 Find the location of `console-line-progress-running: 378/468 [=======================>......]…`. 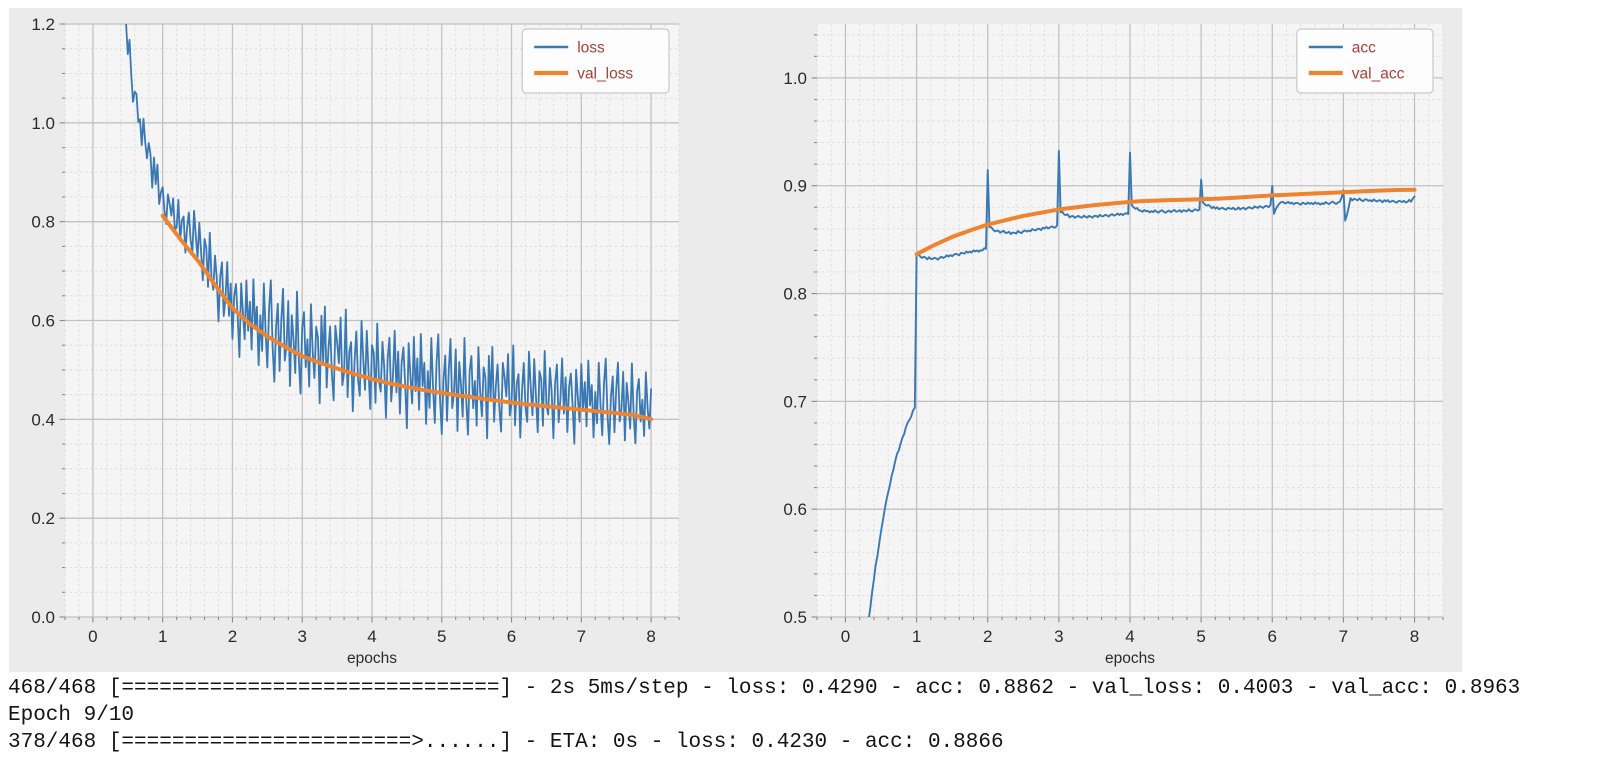

console-line-progress-running: 378/468 [=======================>......]… is located at coordinates (506, 742).